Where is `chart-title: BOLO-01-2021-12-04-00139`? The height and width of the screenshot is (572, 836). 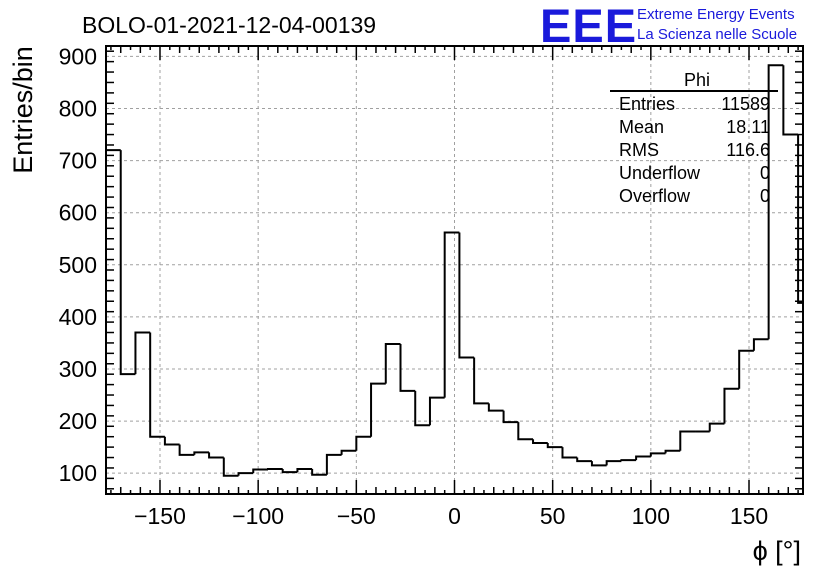
chart-title: BOLO-01-2021-12-04-00139 is located at coordinates (229, 25).